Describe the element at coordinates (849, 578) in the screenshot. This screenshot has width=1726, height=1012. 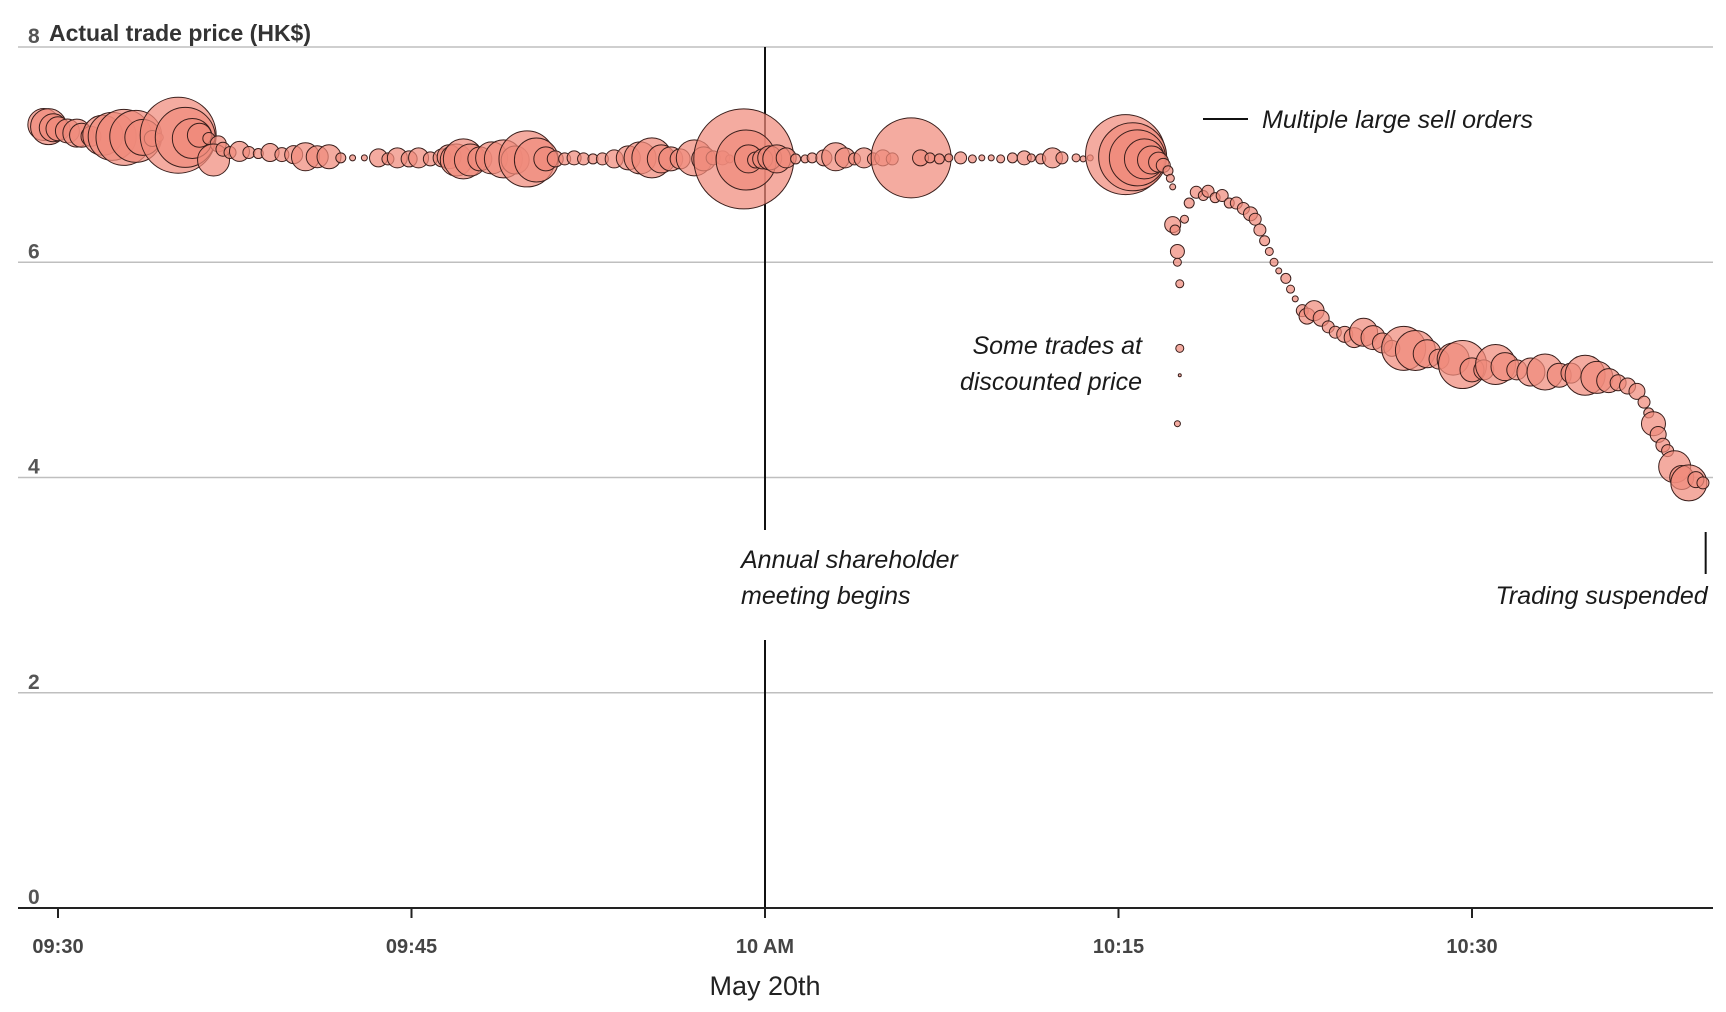
I see `annotation-meeting: Annual shareholder meeting begins` at that location.